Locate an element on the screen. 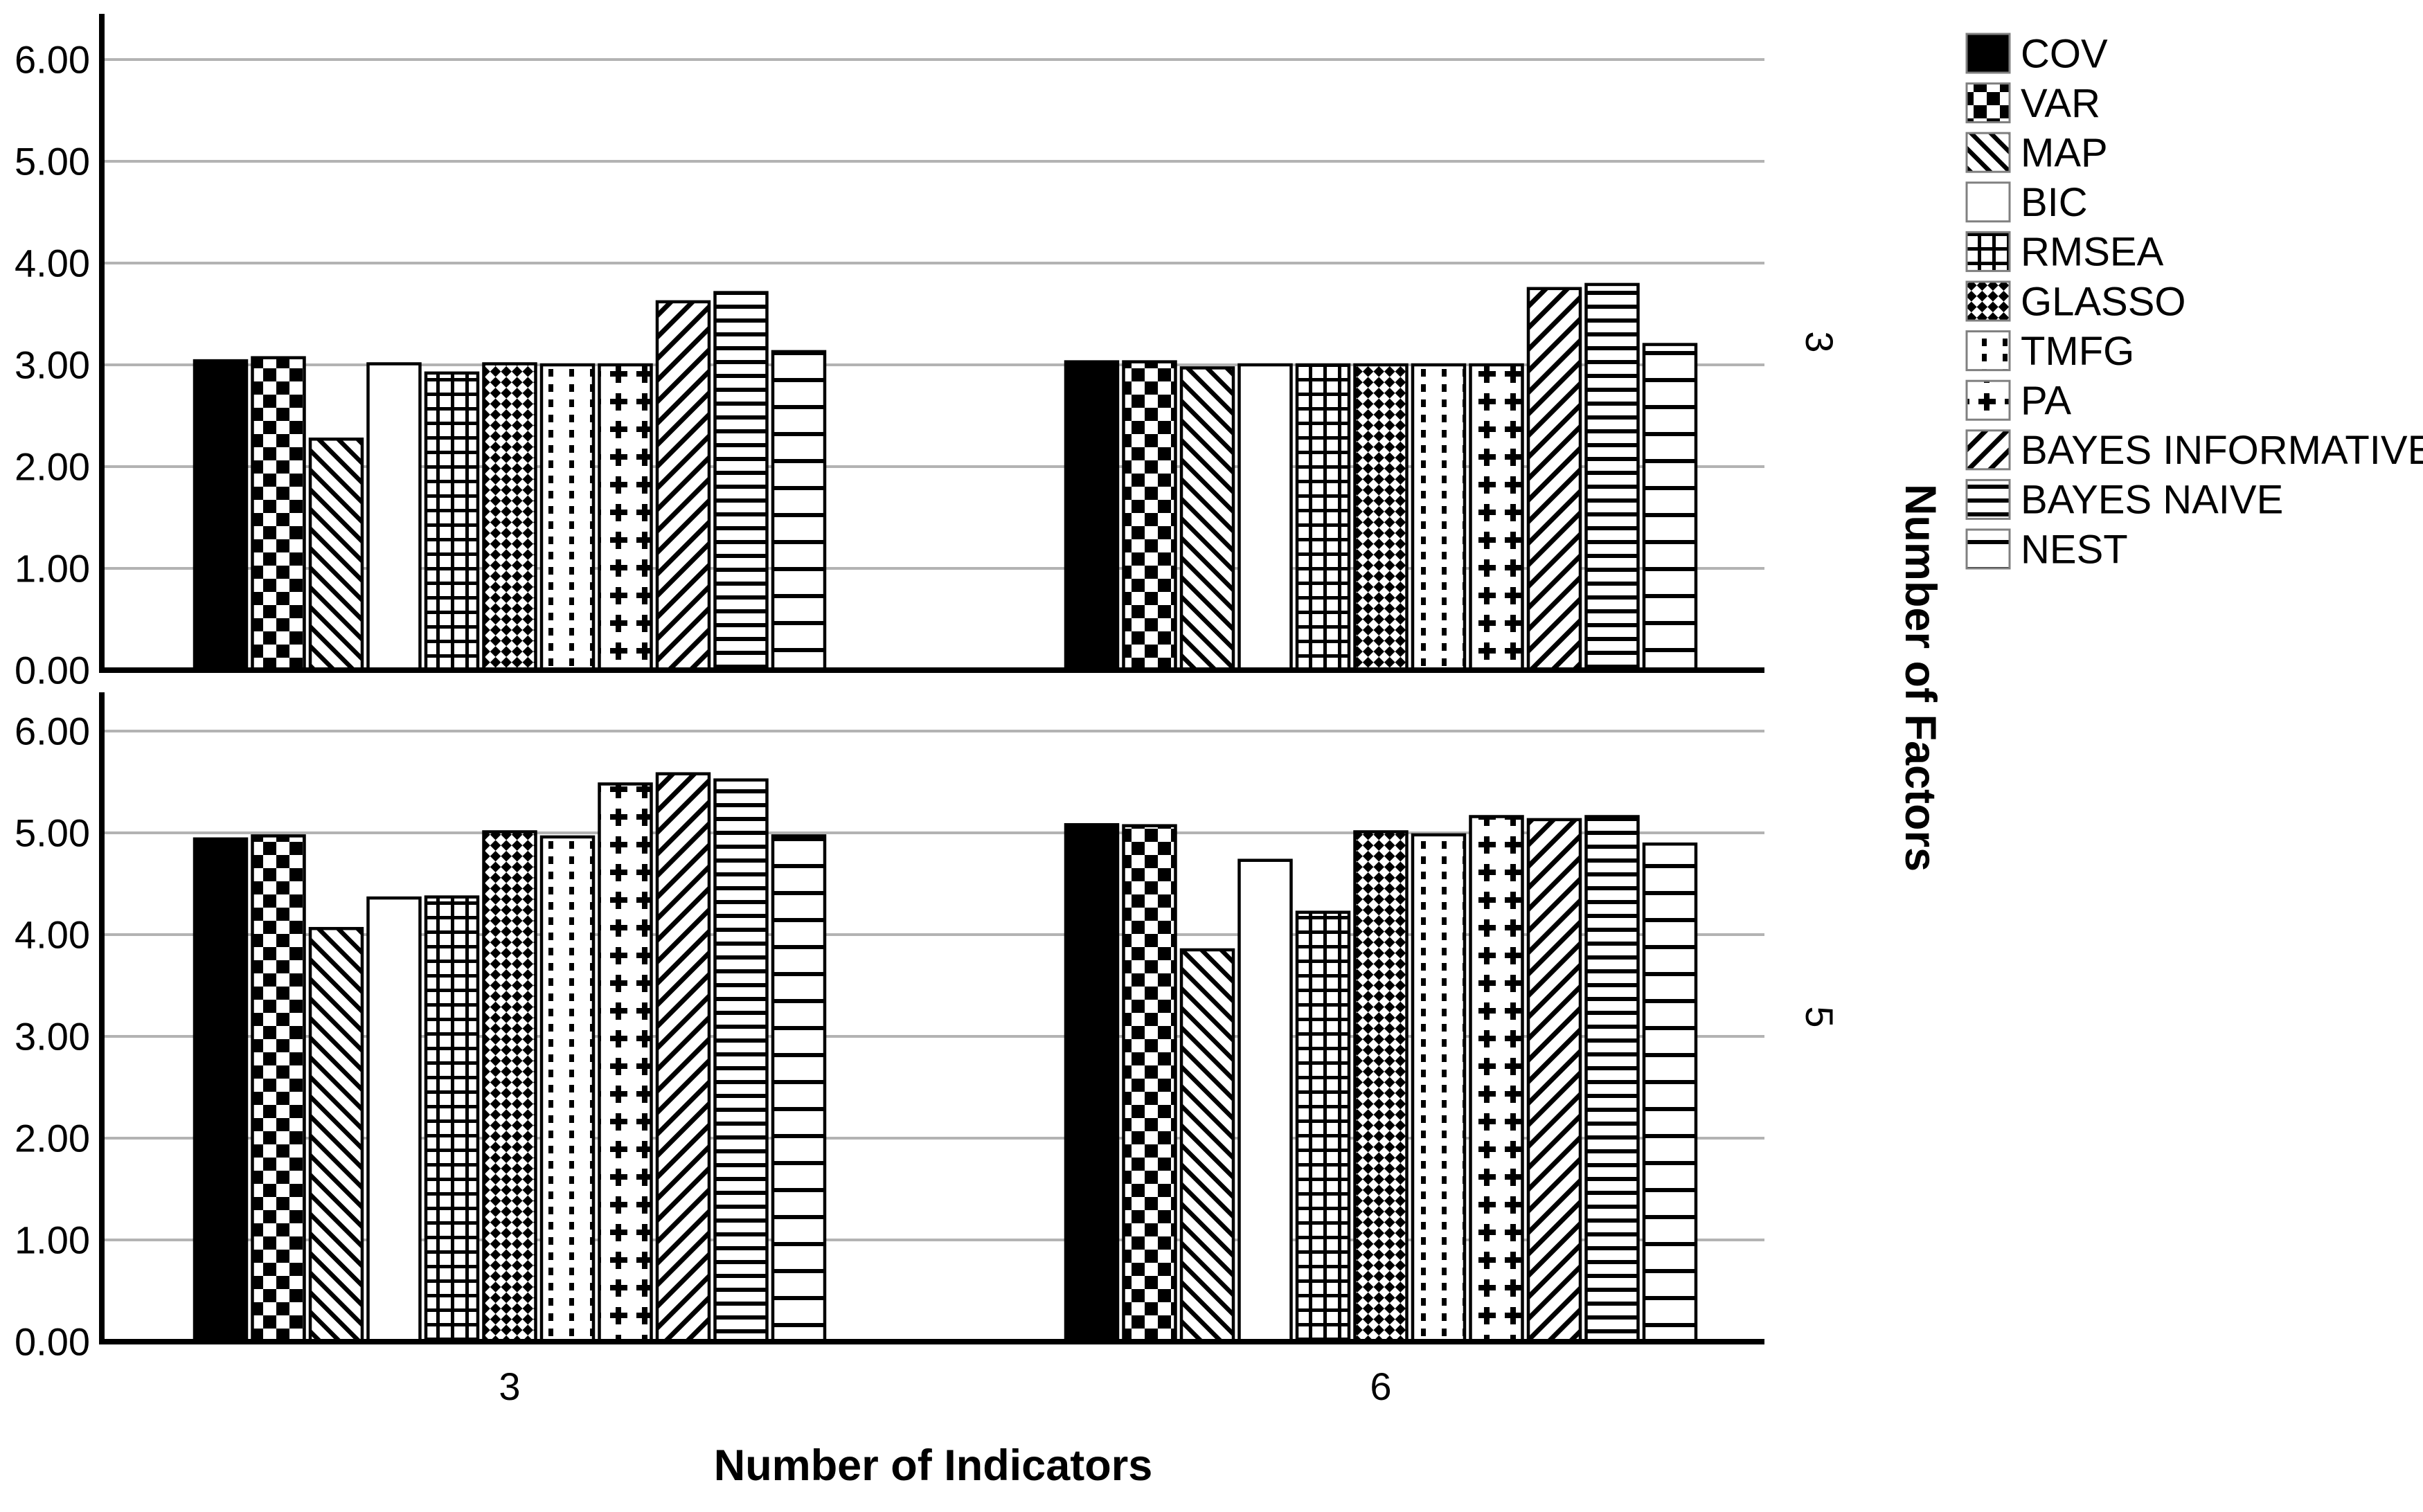  bar-rmsea-factors3-indicators6 is located at coordinates (1323, 517).